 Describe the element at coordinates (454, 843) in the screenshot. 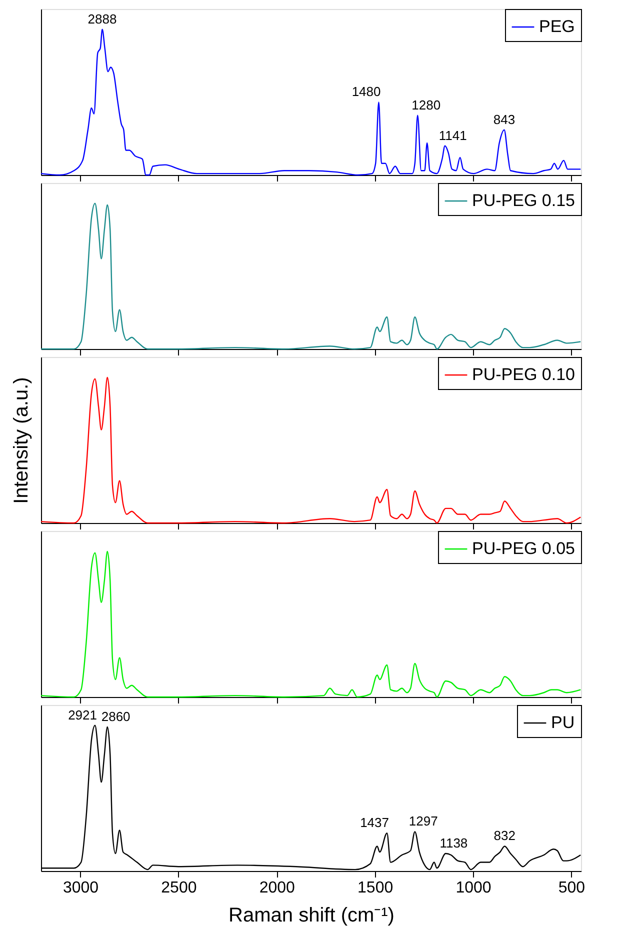

I see `annotation: 1138` at that location.